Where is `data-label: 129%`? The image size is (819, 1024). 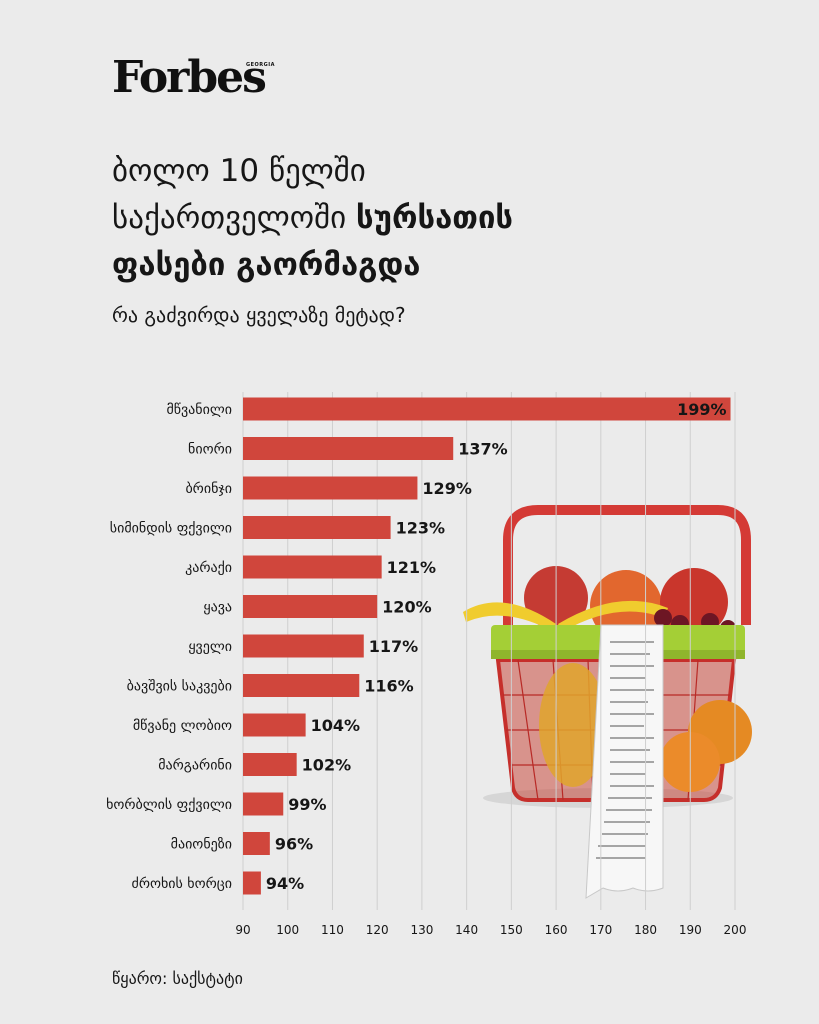
data-label: 129% is located at coordinates (446, 488).